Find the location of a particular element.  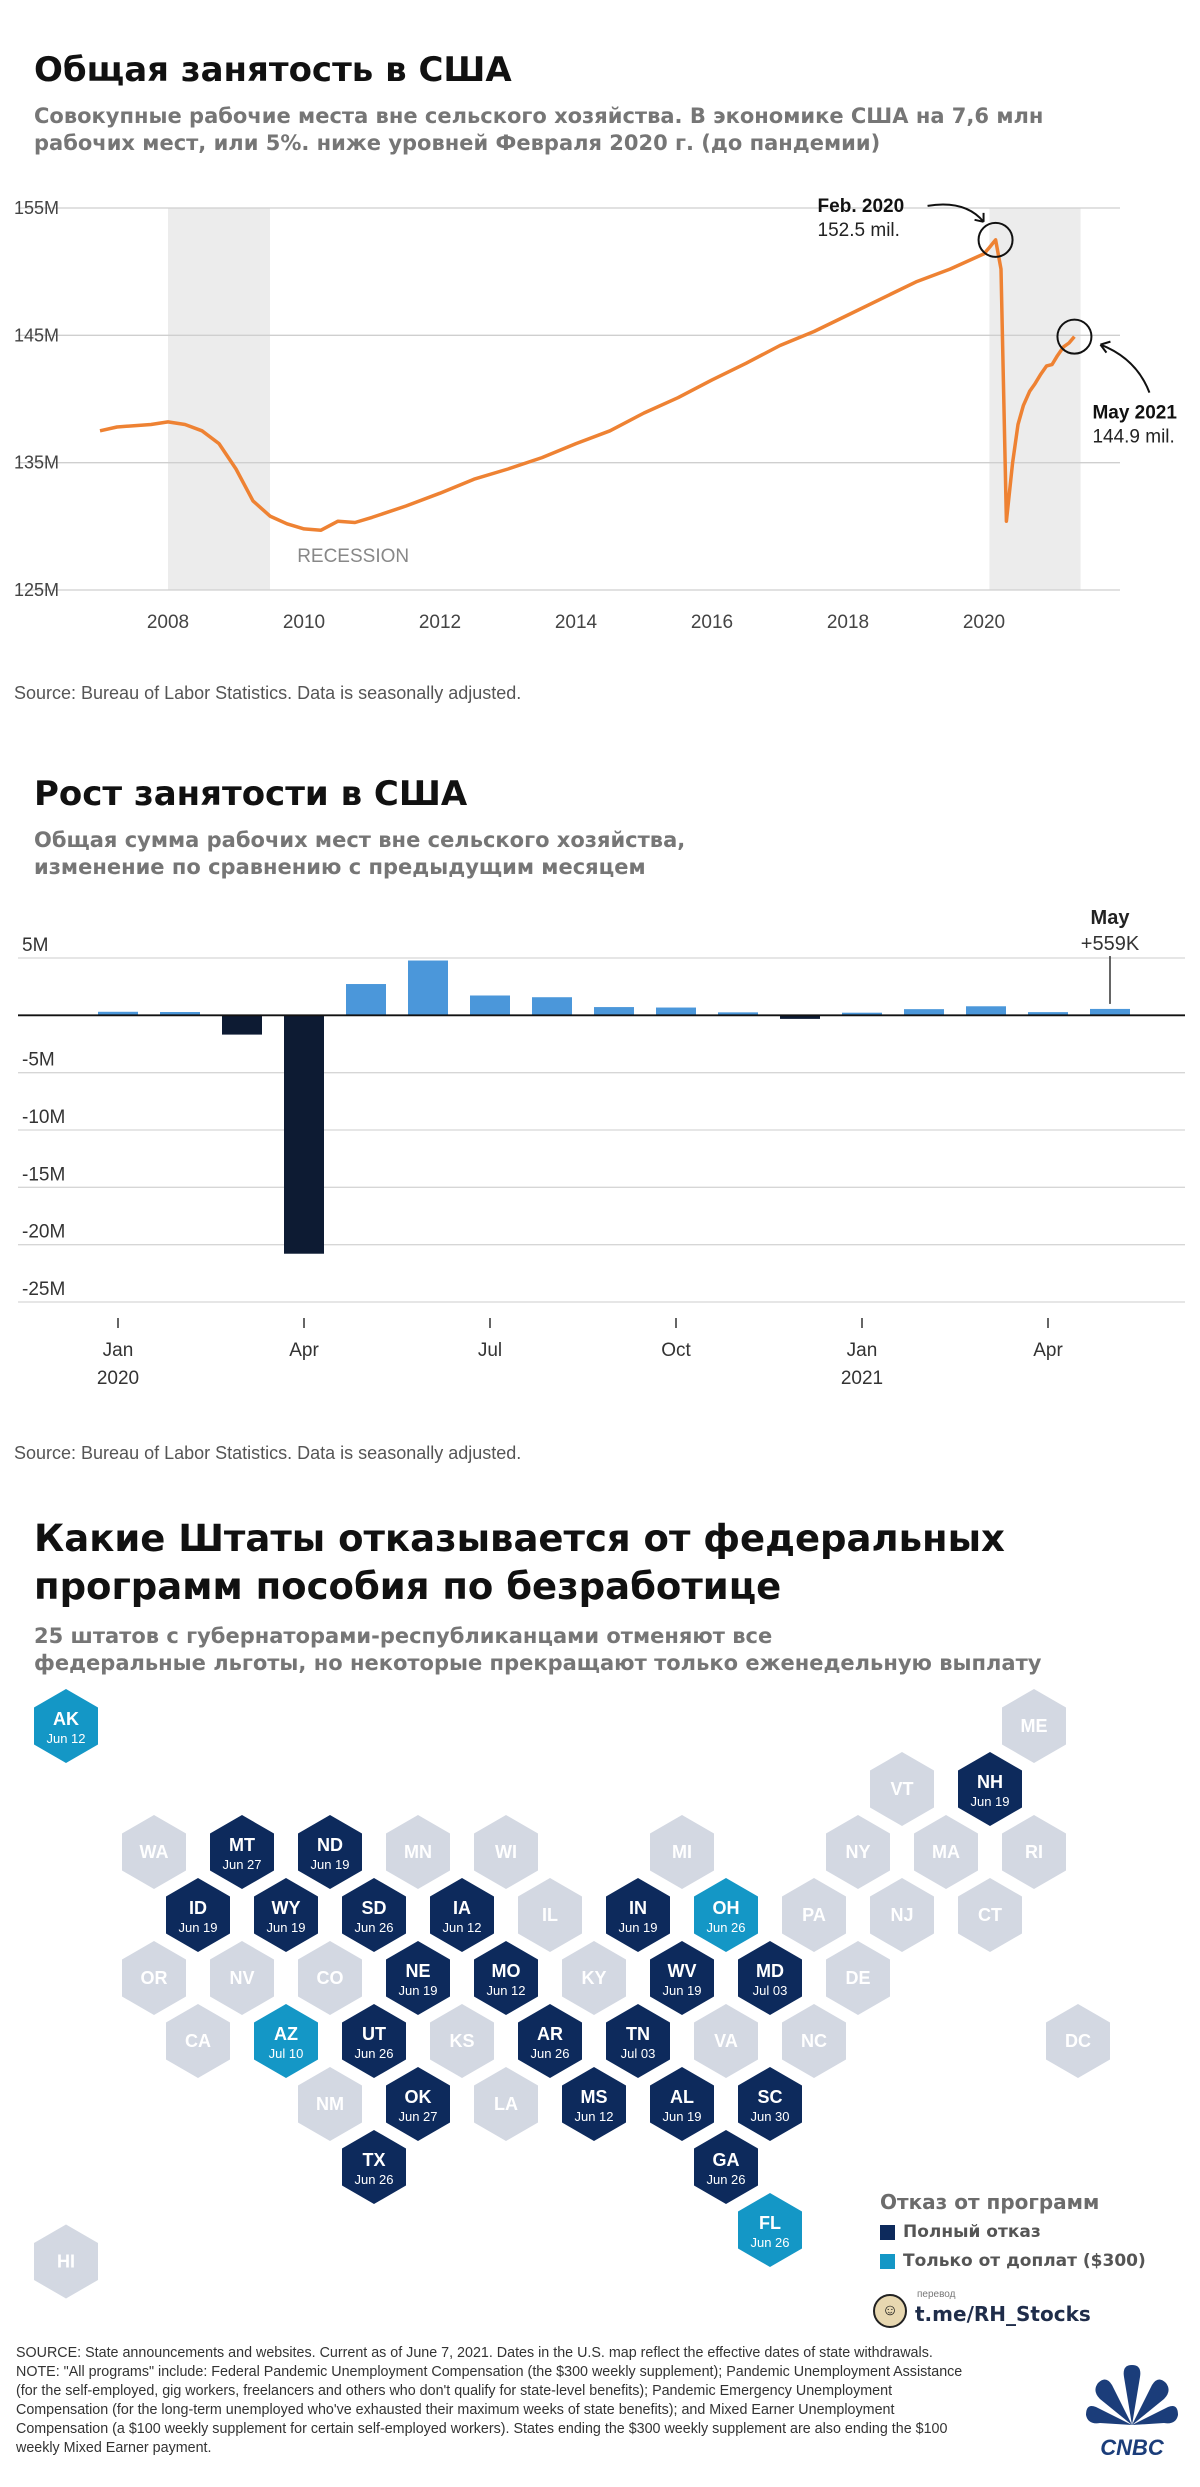

state-abbr: IL is located at coordinates (550, 1915).